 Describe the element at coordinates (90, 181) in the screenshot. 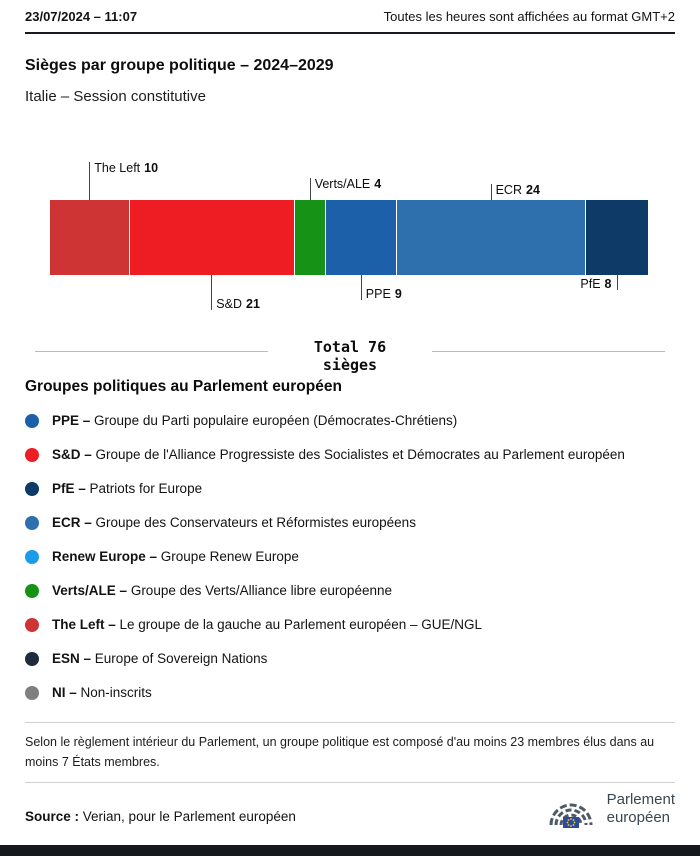

I see `callout-line-the-left` at that location.